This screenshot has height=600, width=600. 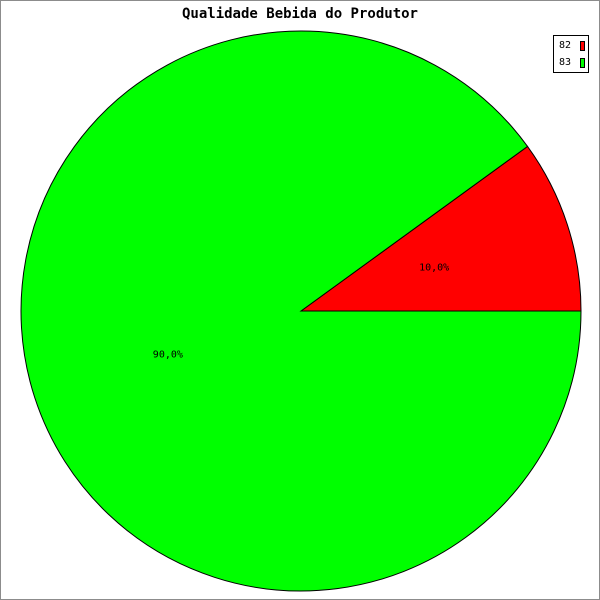 What do you see at coordinates (565, 62) in the screenshot?
I see `legend-label-83: 83` at bounding box center [565, 62].